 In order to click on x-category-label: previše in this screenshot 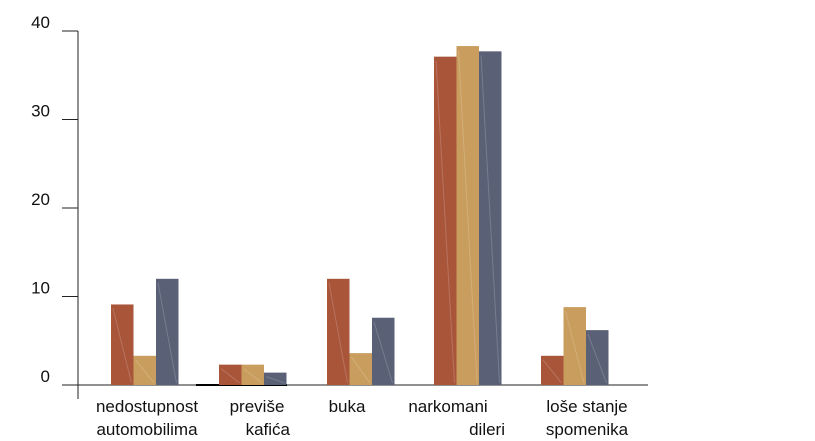, I will do `click(257, 406)`.